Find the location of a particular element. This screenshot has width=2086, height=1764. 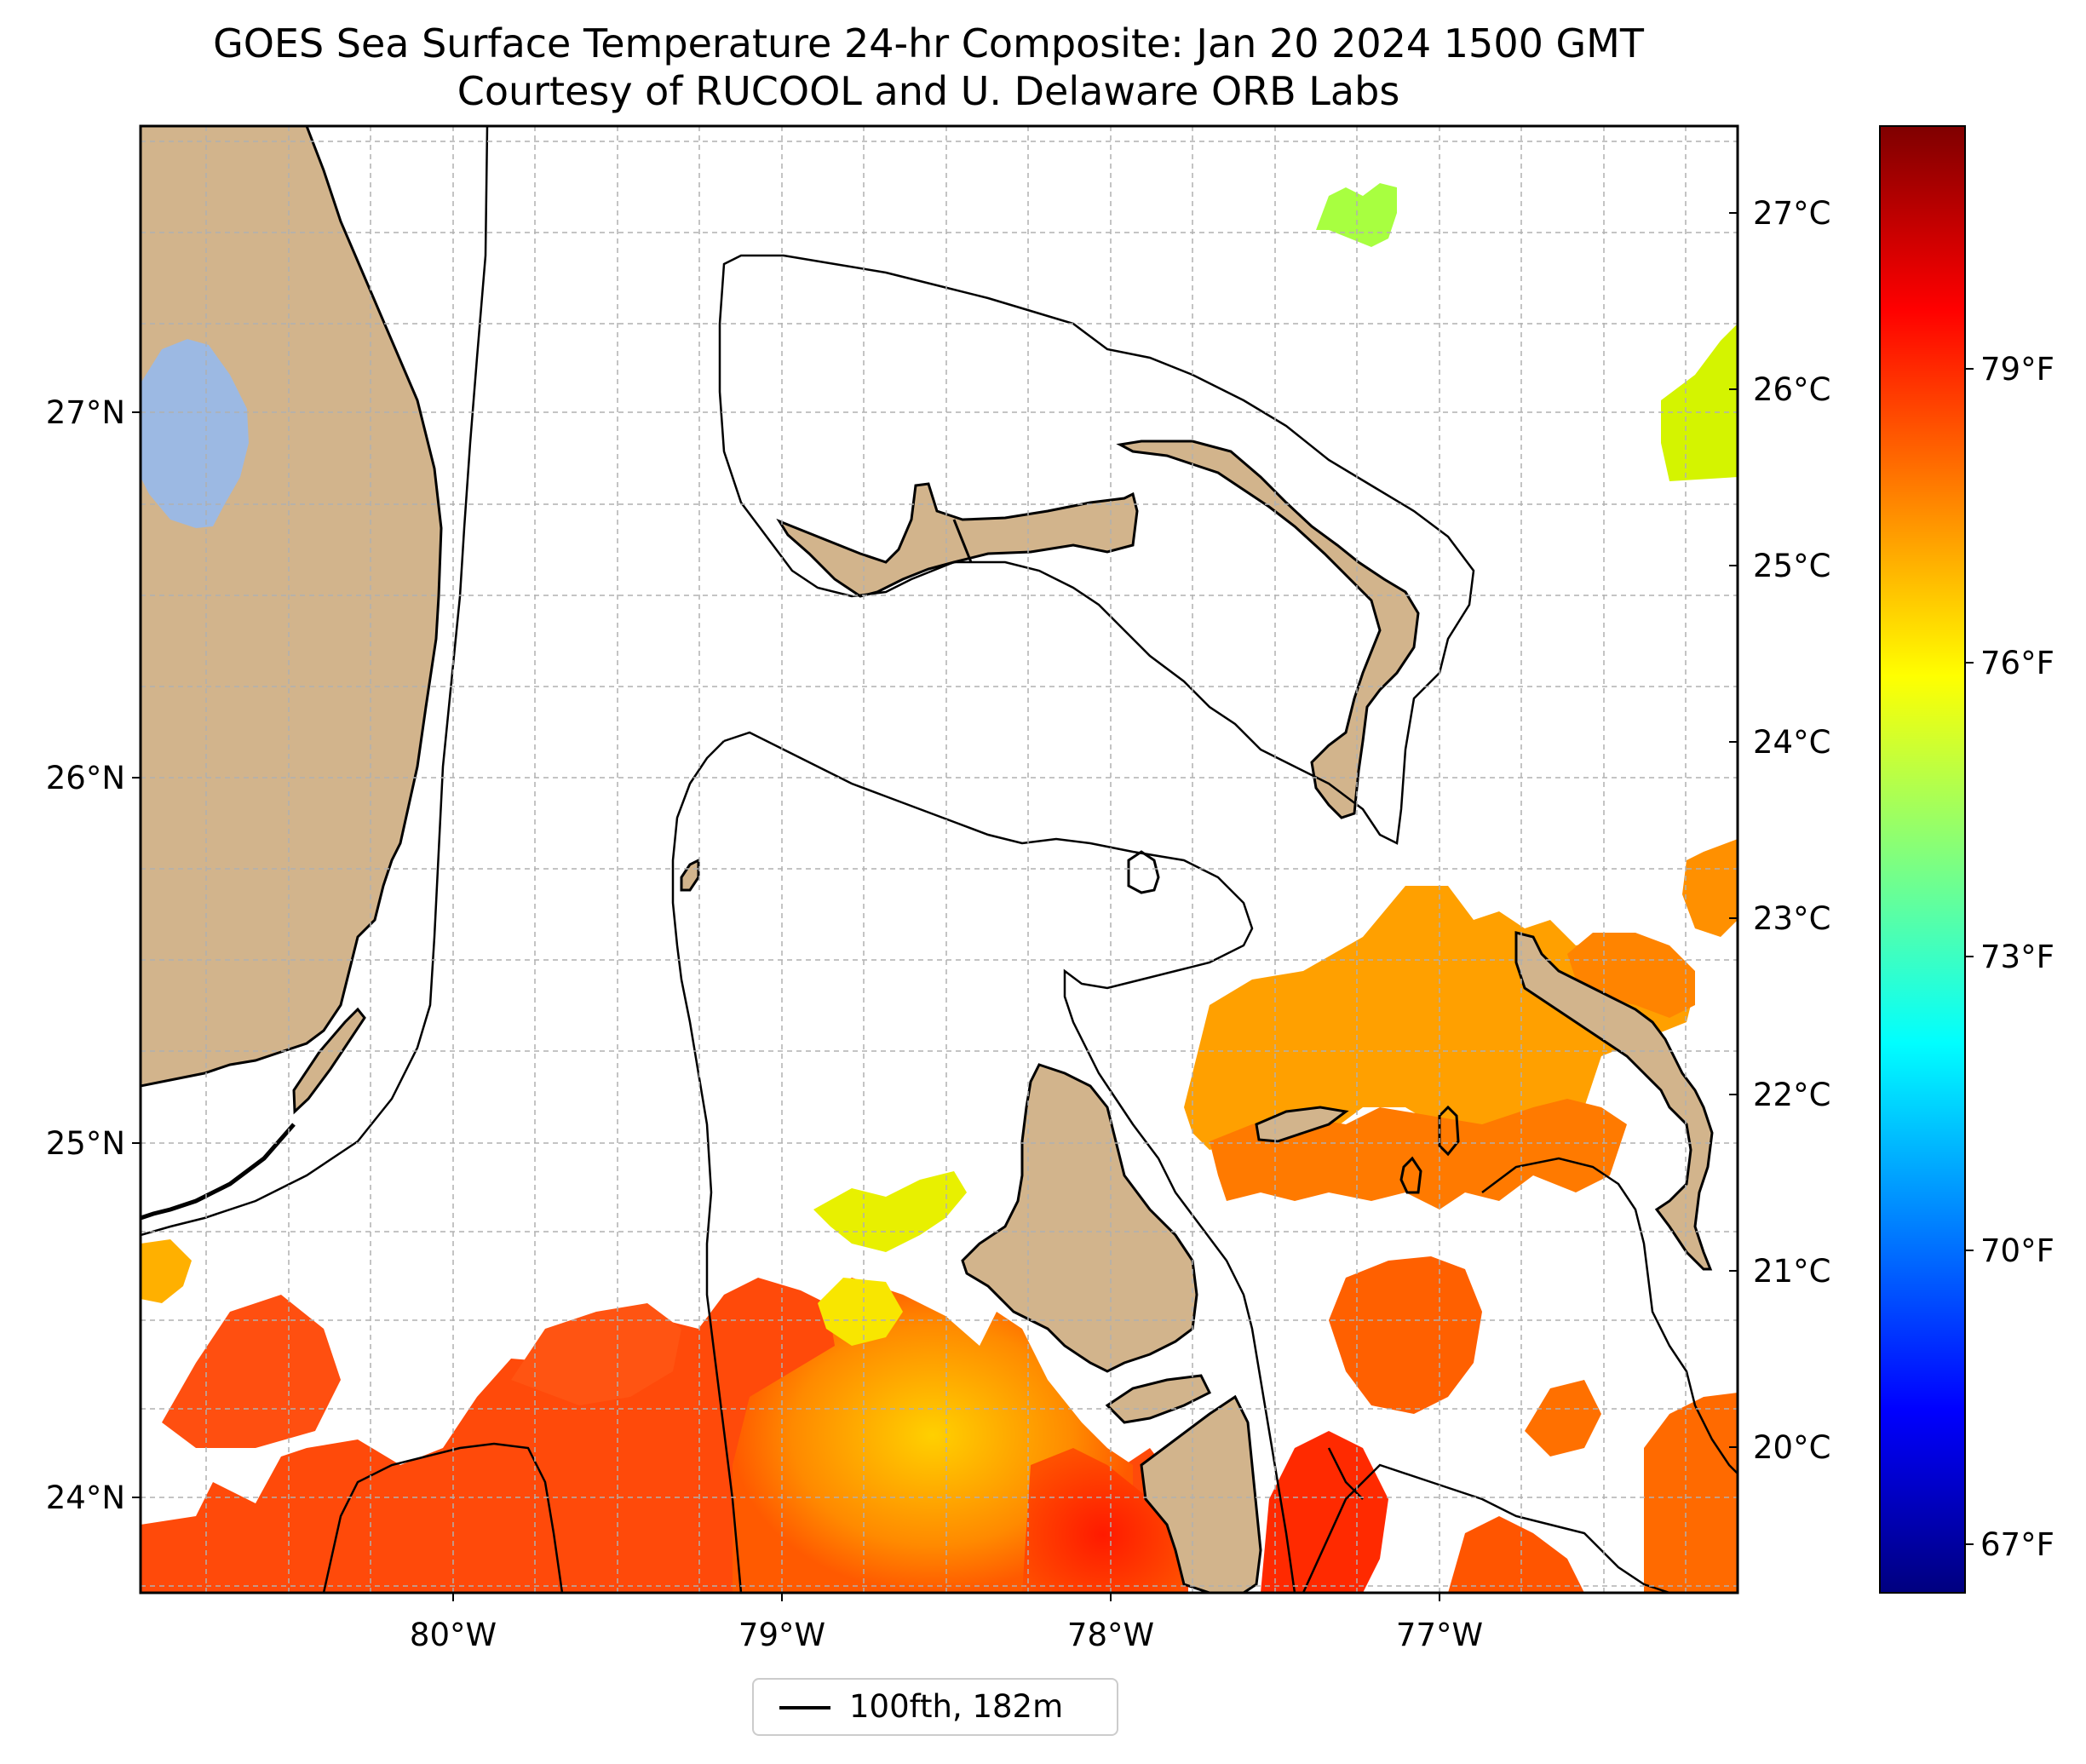

celsius-label-20: 20°C is located at coordinates (1791, 1447).